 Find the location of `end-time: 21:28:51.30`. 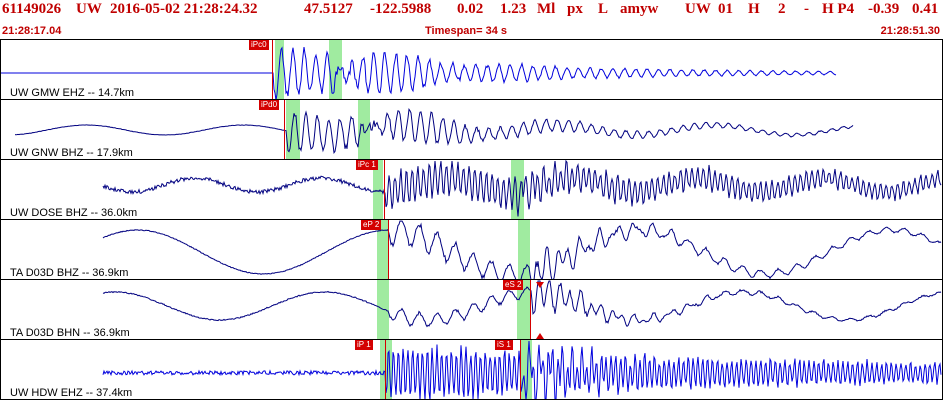

end-time: 21:28:51.30 is located at coordinates (910, 31).